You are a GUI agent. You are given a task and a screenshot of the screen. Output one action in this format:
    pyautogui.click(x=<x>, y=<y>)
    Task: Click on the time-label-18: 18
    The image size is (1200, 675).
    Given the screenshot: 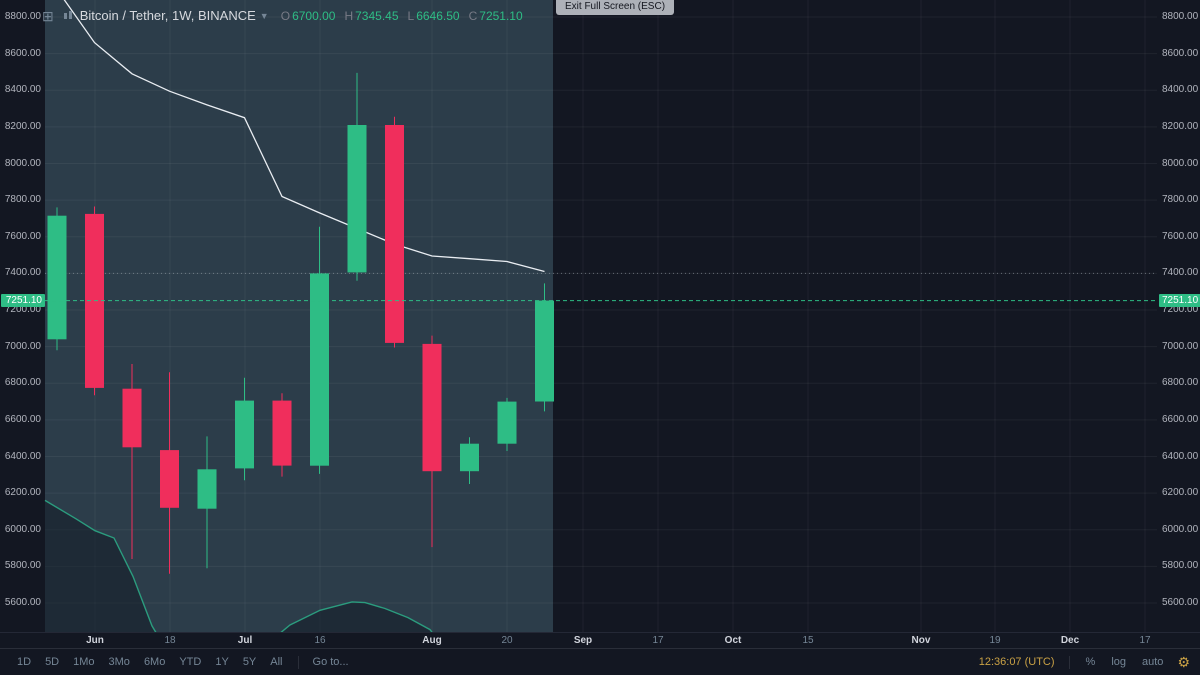 What is the action you would take?
    pyautogui.click(x=170, y=640)
    